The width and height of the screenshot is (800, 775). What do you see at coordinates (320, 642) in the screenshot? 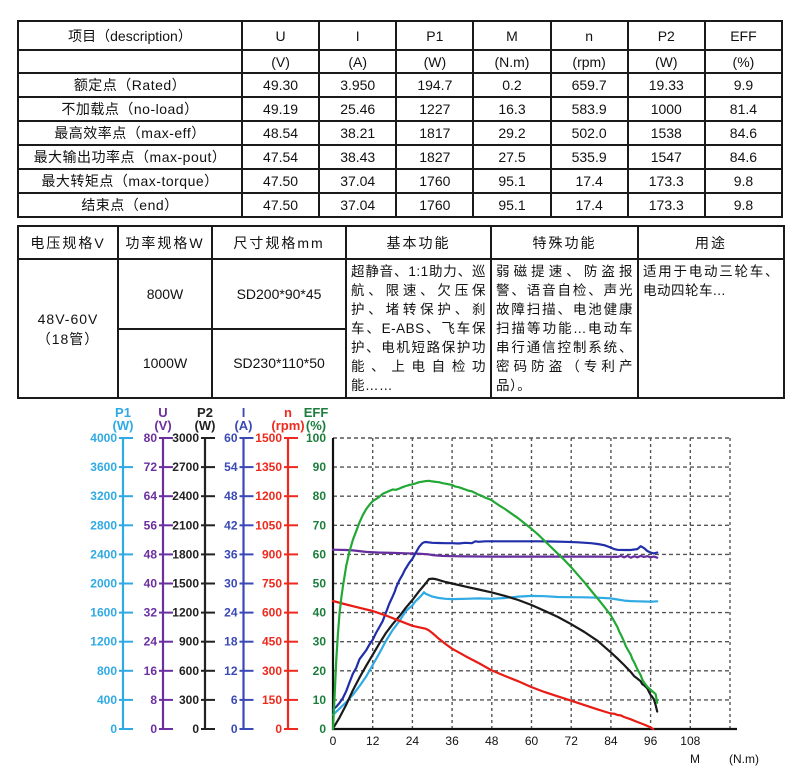
I see `tick-label-EFF: 30` at bounding box center [320, 642].